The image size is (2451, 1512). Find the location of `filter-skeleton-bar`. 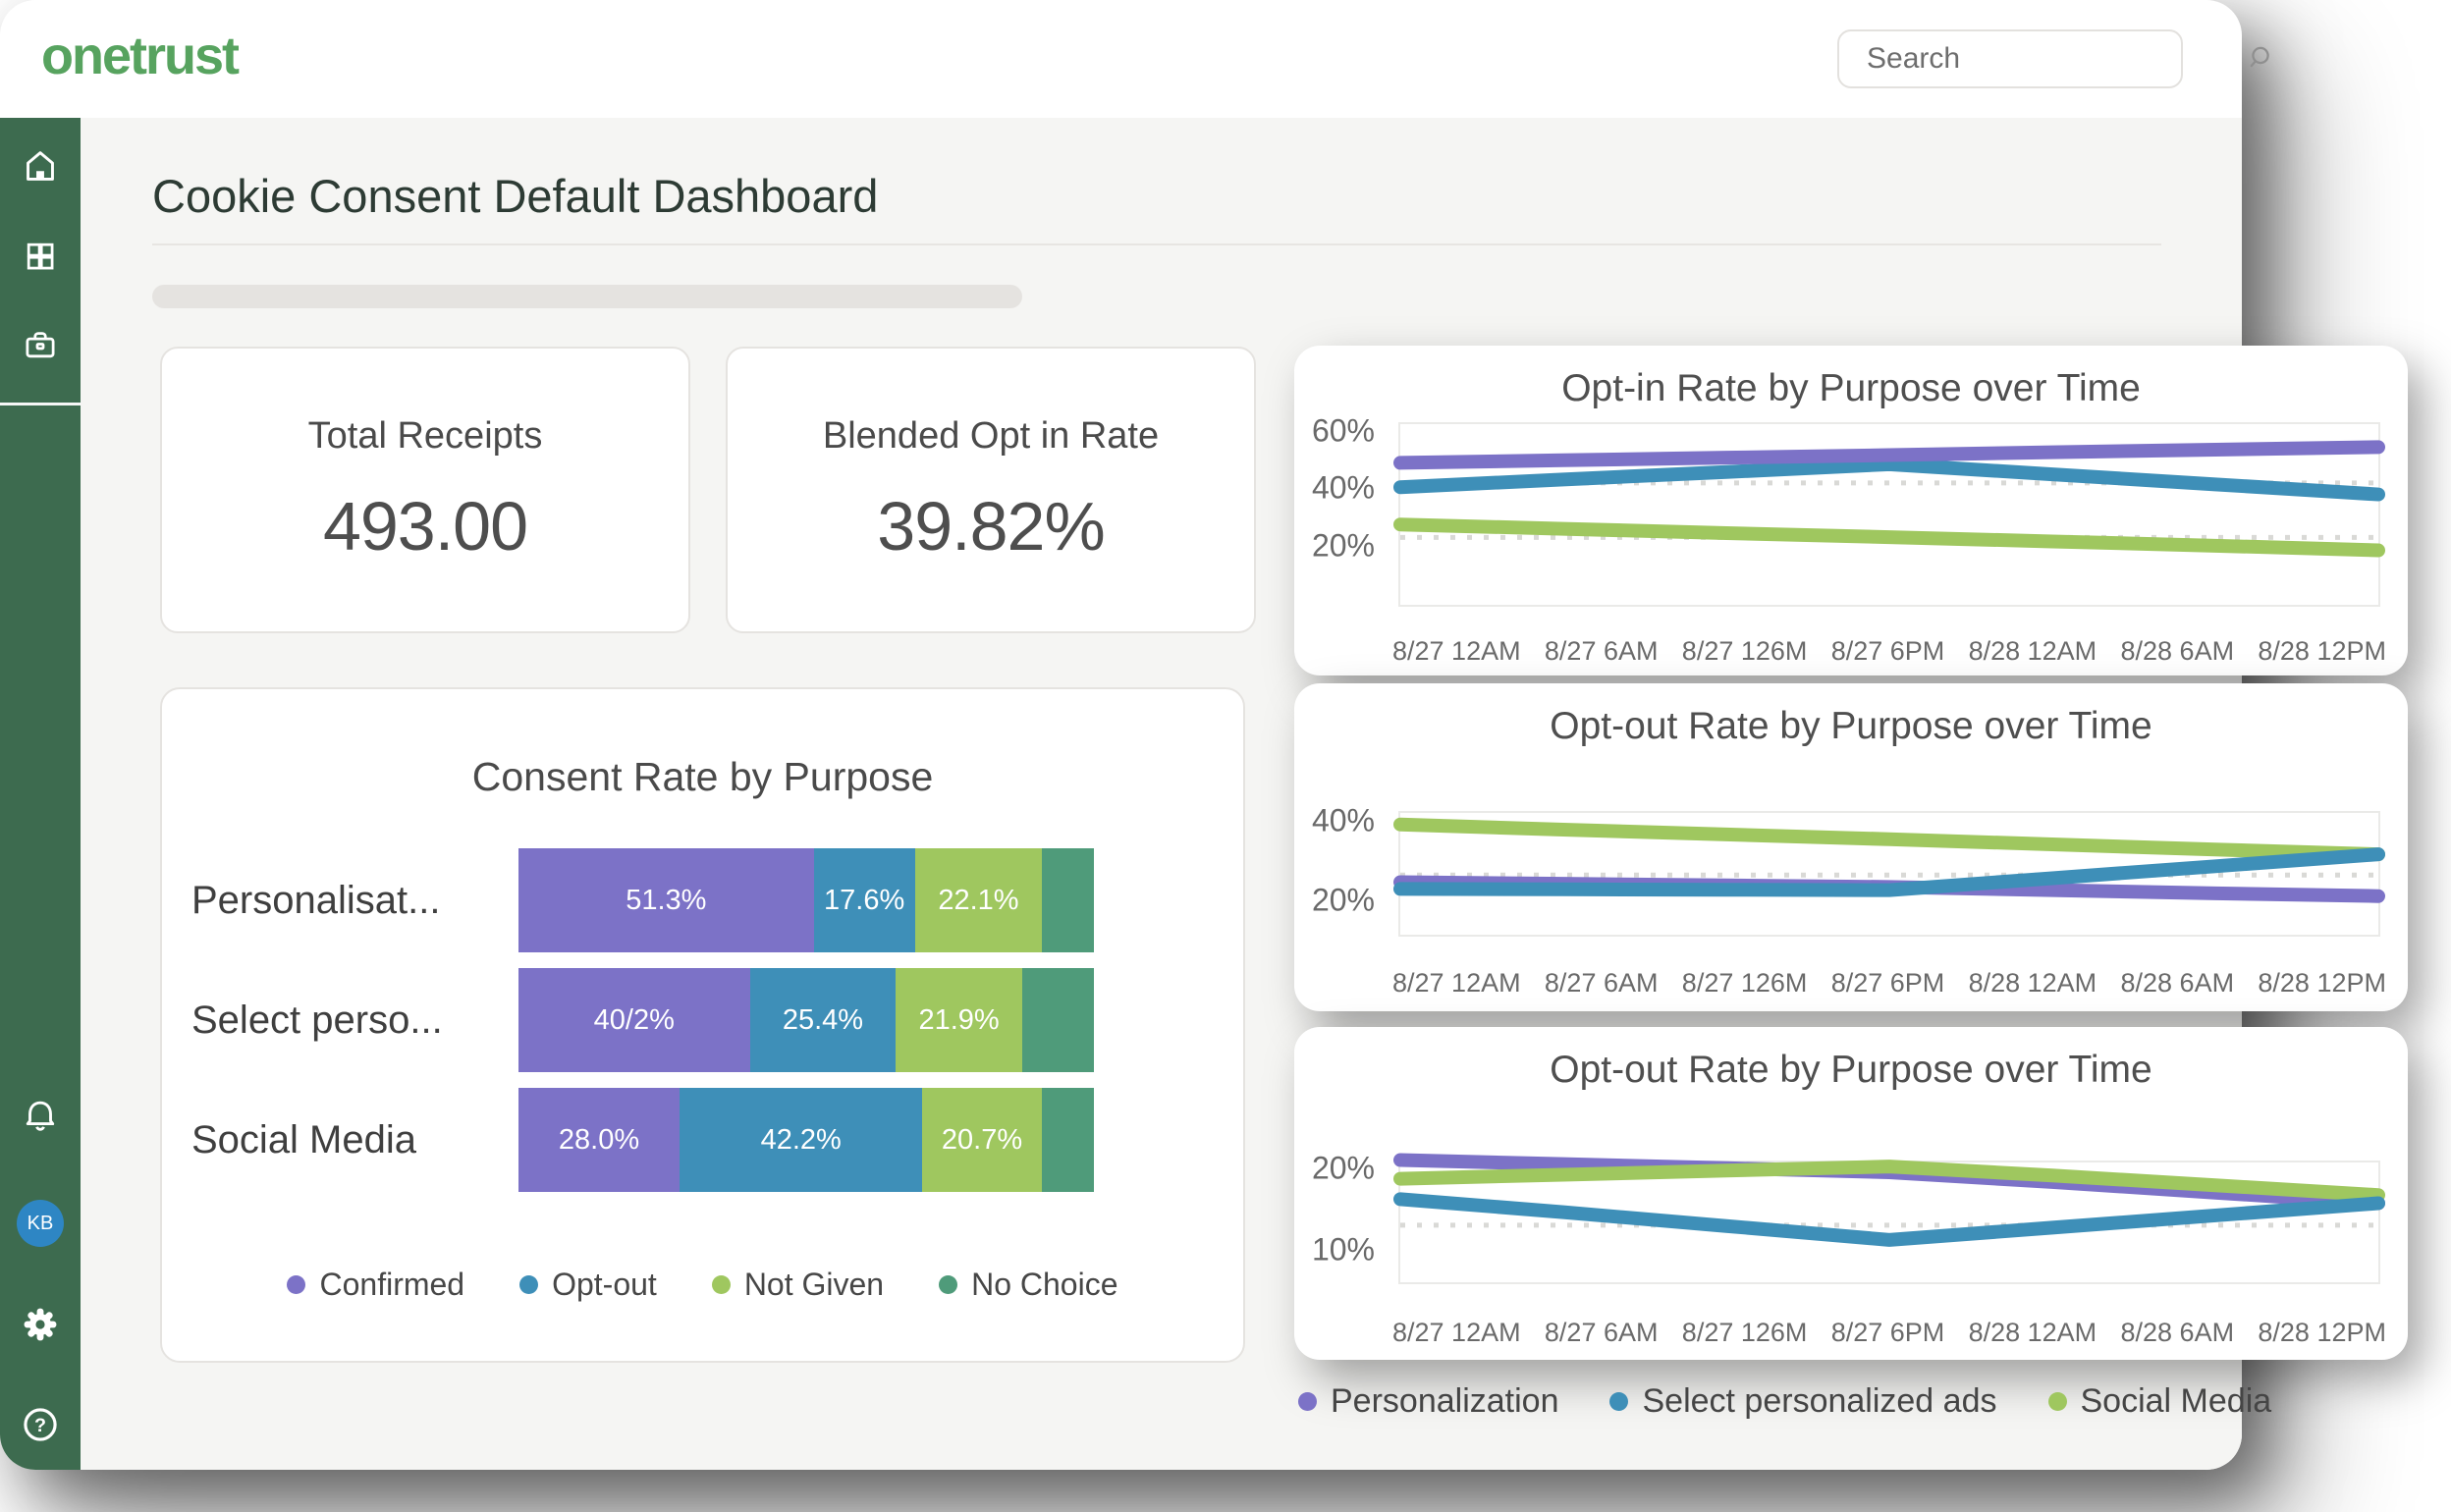

filter-skeleton-bar is located at coordinates (587, 296).